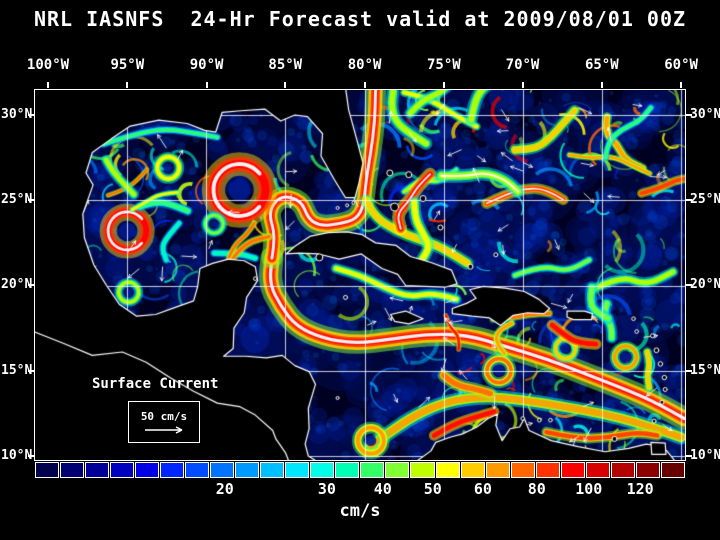  Describe the element at coordinates (443, 65) in the screenshot. I see `lon-tick-label: 75°W` at that location.